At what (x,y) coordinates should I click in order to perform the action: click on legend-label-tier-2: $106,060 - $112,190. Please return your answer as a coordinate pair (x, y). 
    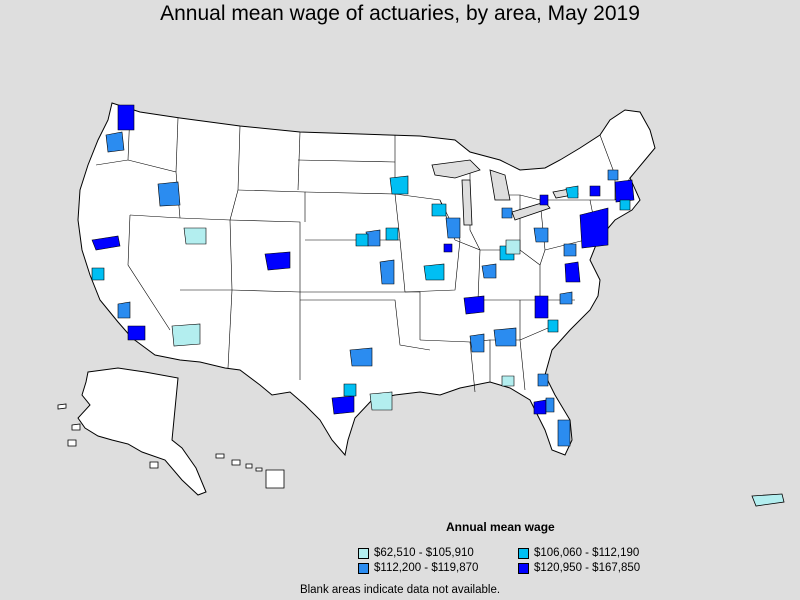
    Looking at the image, I should click on (587, 553).